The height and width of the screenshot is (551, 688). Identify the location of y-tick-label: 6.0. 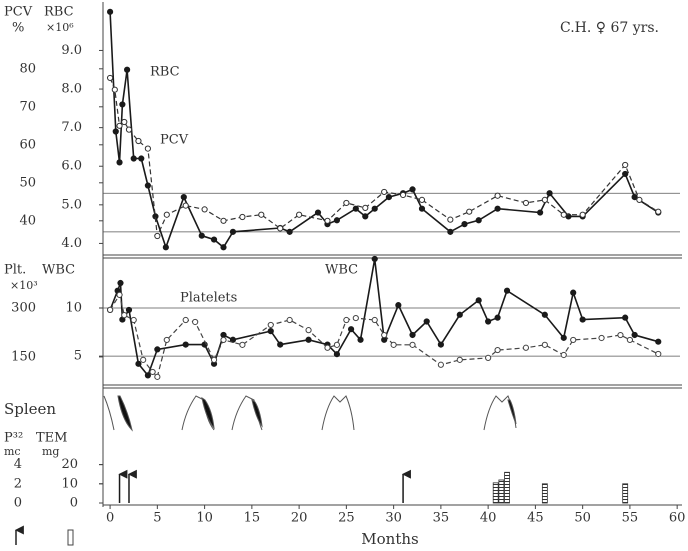
(71, 166).